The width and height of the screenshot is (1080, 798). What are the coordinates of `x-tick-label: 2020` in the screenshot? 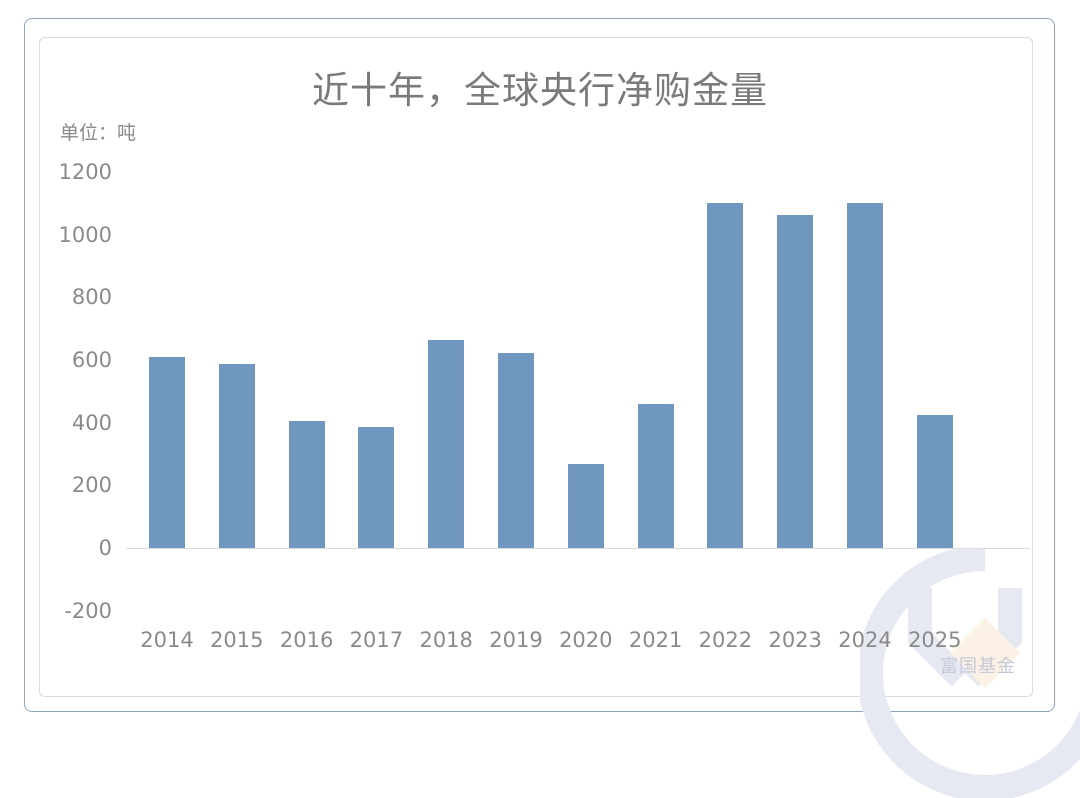 It's located at (586, 640).